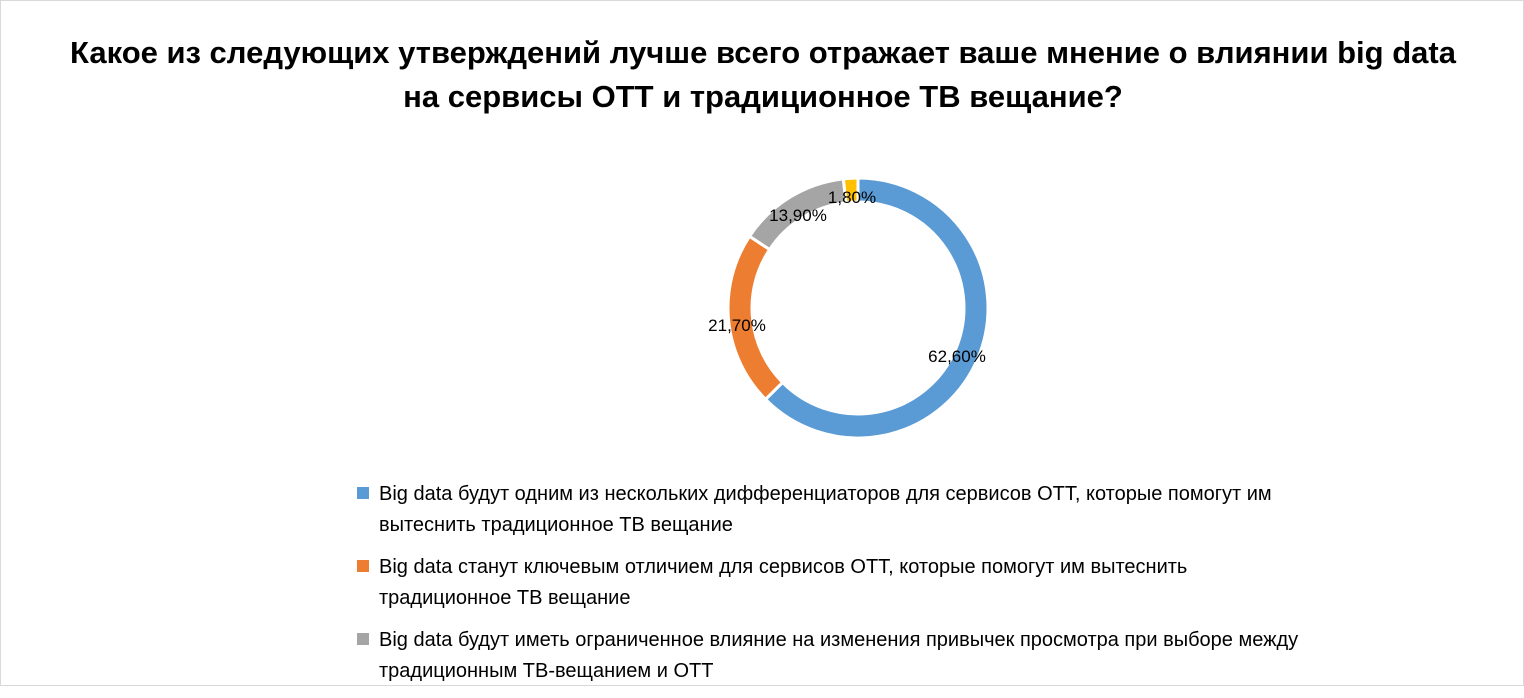 This screenshot has height=698, width=1524. I want to click on donut-chart: 62,60% 21,70% 13,90%1,80%, so click(849, 308).